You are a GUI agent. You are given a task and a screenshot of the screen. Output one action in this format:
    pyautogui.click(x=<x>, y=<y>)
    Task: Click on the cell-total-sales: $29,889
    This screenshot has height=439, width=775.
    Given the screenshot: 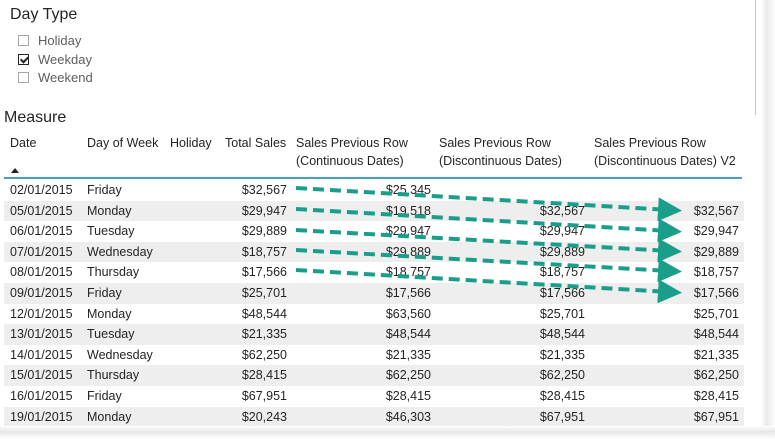 What is the action you would take?
    pyautogui.click(x=264, y=231)
    